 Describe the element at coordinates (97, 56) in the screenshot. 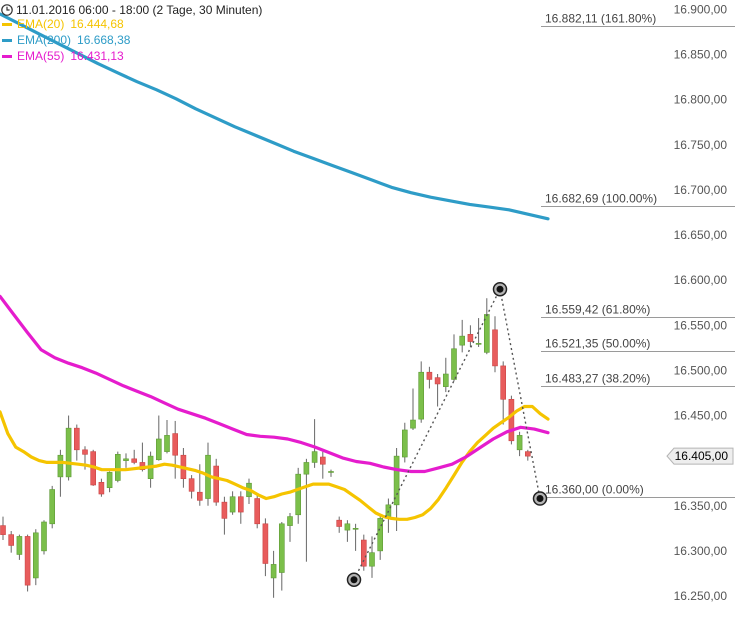

I see `legend-value: 16.431,13` at that location.